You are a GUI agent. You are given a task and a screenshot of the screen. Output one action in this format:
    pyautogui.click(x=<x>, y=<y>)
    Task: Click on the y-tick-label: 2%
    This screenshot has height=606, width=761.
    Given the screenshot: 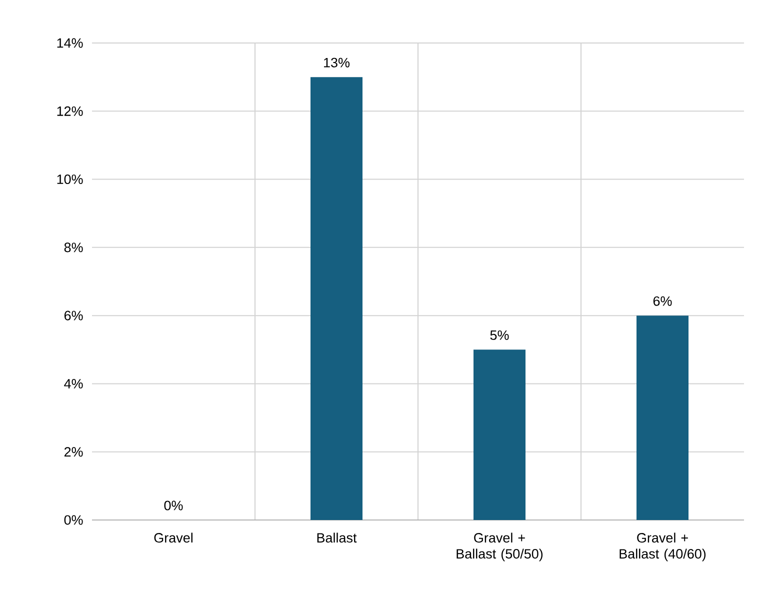 What is the action you would take?
    pyautogui.click(x=73, y=452)
    